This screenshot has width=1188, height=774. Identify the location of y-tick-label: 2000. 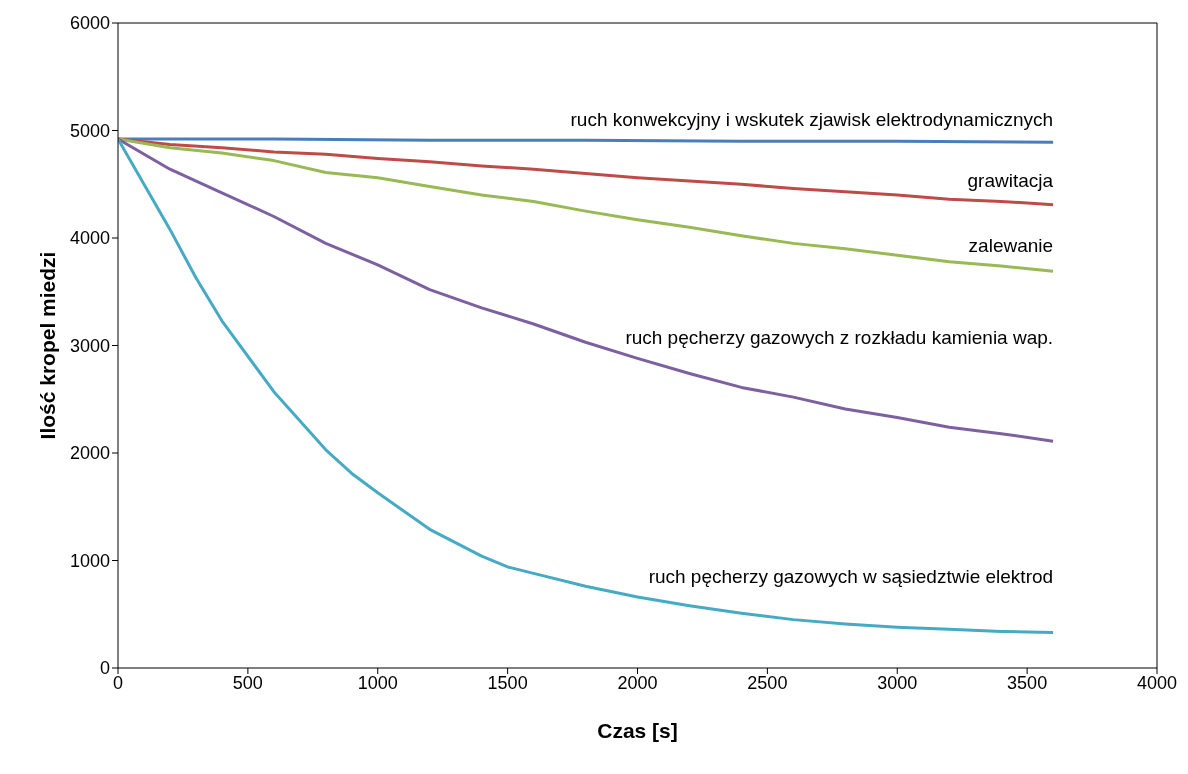
(89, 453).